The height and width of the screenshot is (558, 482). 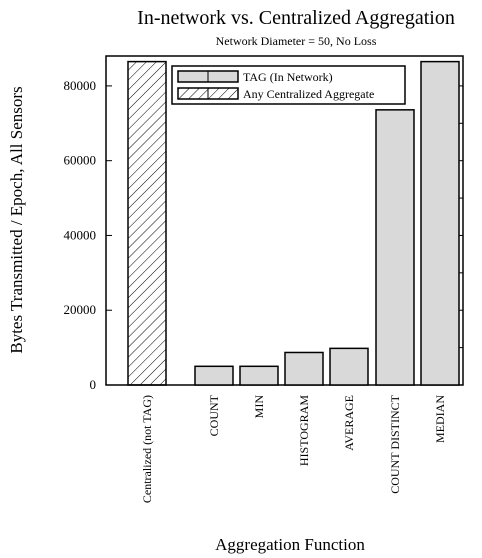 What do you see at coordinates (296, 41) in the screenshot?
I see `chart-subtitle: Network Diameter = 50, No Loss` at bounding box center [296, 41].